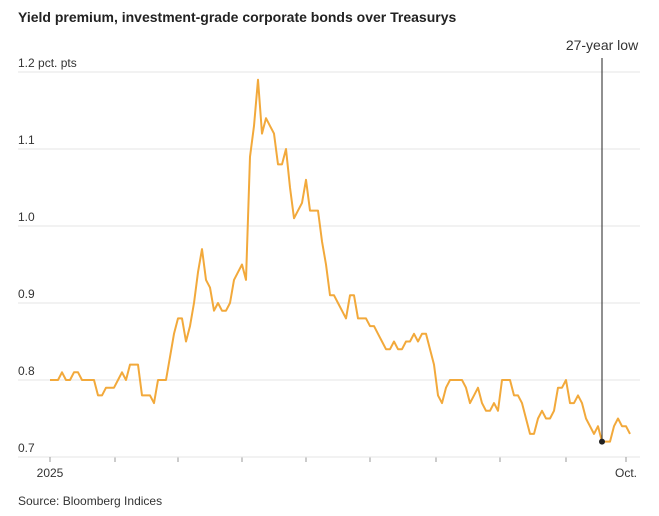 Image resolution: width=659 pixels, height=516 pixels. What do you see at coordinates (602, 45) in the screenshot?
I see `annotation: 27-year low` at bounding box center [602, 45].